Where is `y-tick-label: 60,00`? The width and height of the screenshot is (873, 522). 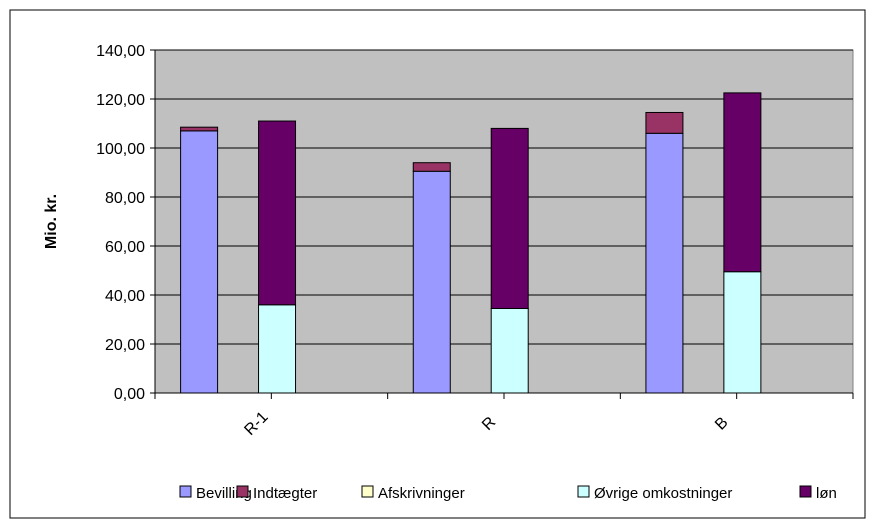
y-tick-label: 60,00 is located at coordinates (125, 247).